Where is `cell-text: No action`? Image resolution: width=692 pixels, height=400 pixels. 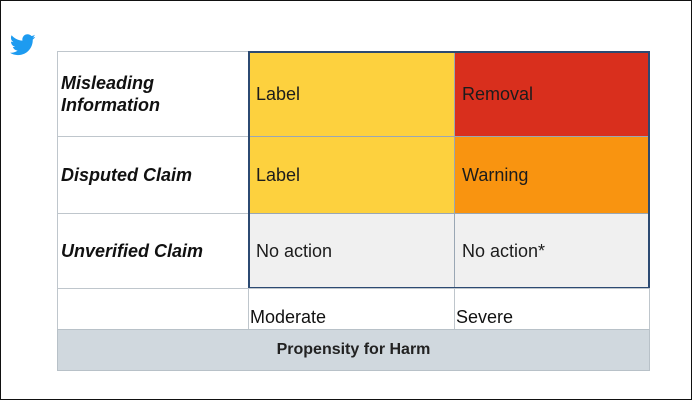 cell-text: No action is located at coordinates (294, 250).